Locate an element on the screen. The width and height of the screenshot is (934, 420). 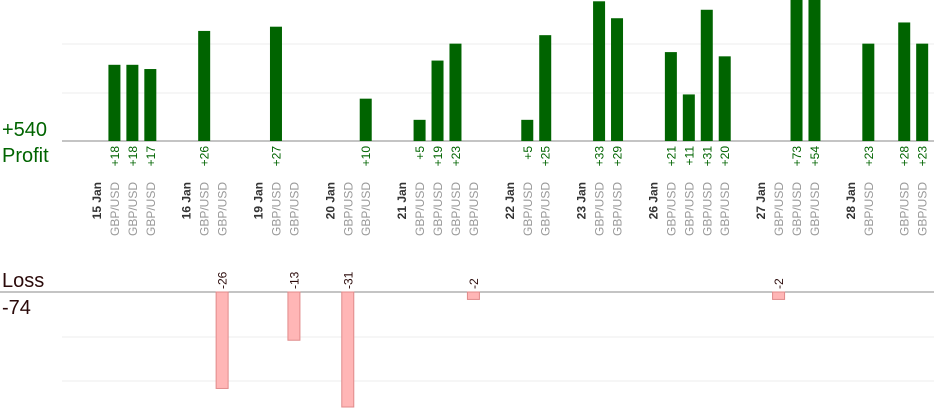
profit-value-label: +10 is located at coordinates (366, 156).